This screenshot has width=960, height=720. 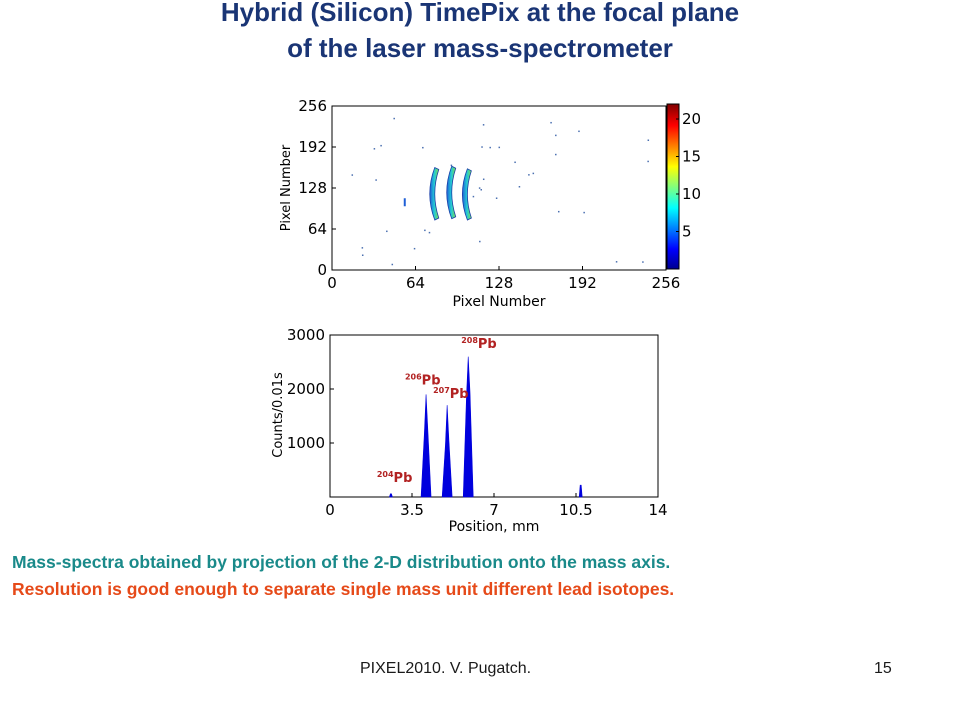 What do you see at coordinates (312, 106) in the screenshot?
I see `y-tick-label: 256` at bounding box center [312, 106].